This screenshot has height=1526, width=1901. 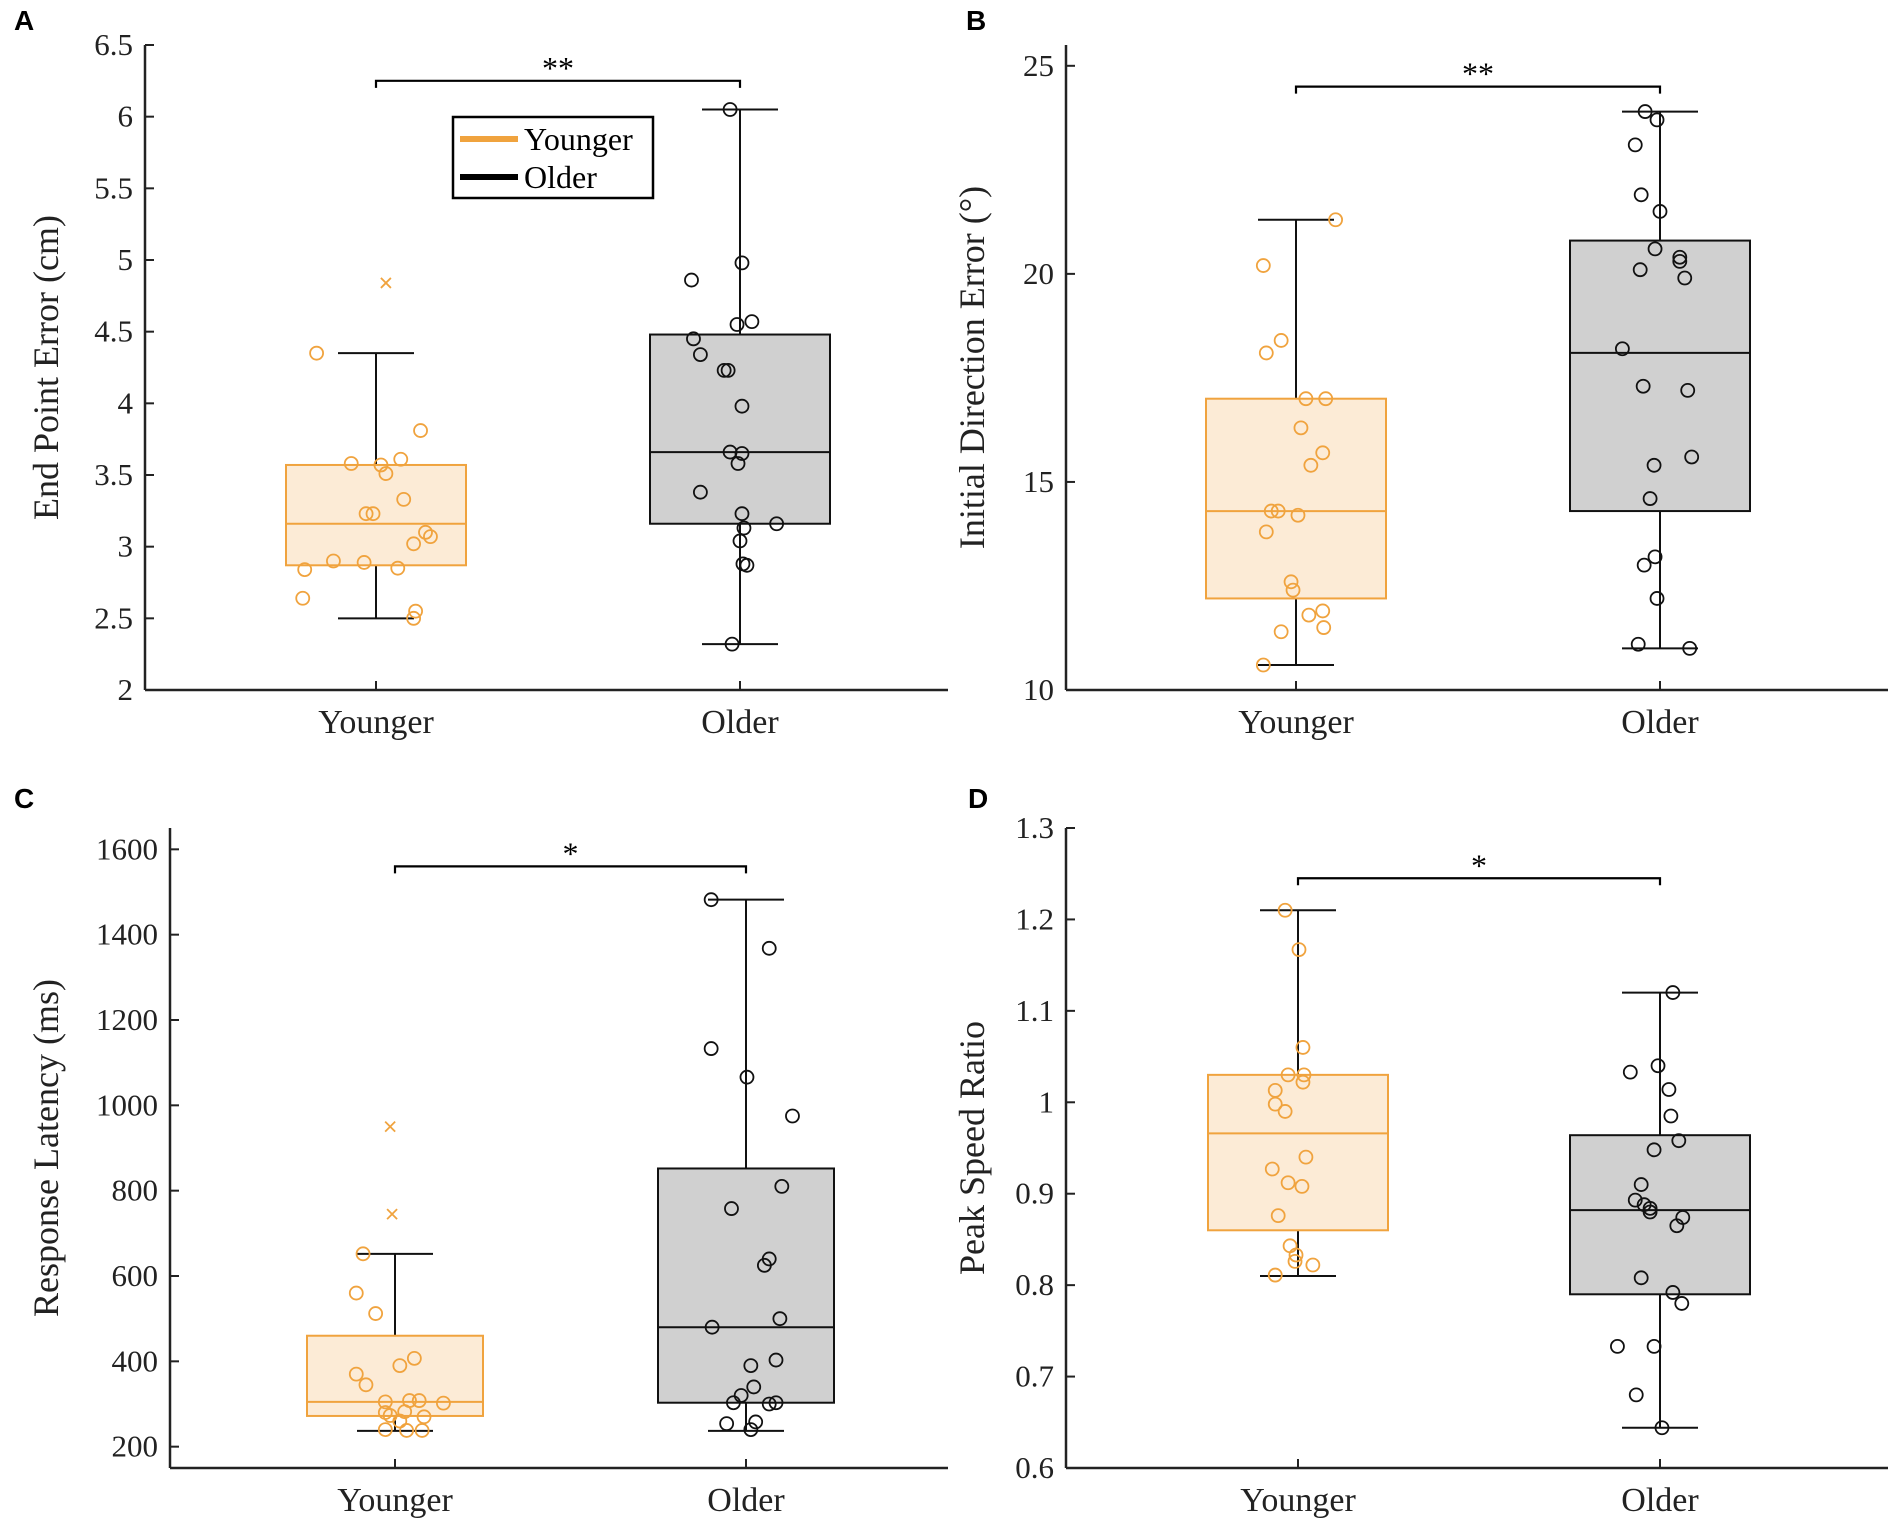 What do you see at coordinates (113, 331) in the screenshot?
I see `y-tick-label: 4.5` at bounding box center [113, 331].